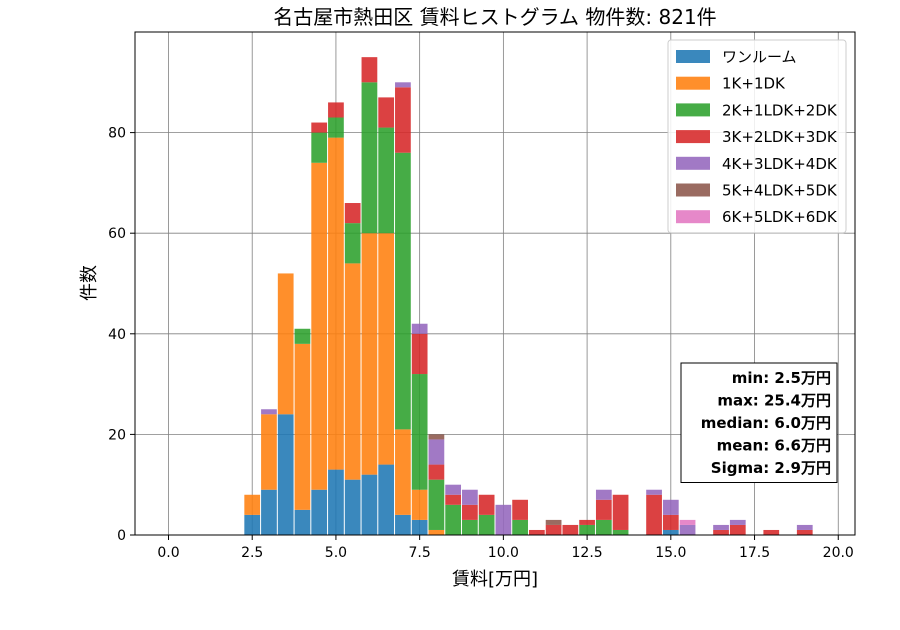 This screenshot has height=630, width=900. Describe the element at coordinates (670, 553) in the screenshot. I see `x-tick-label: 15.0` at that location.